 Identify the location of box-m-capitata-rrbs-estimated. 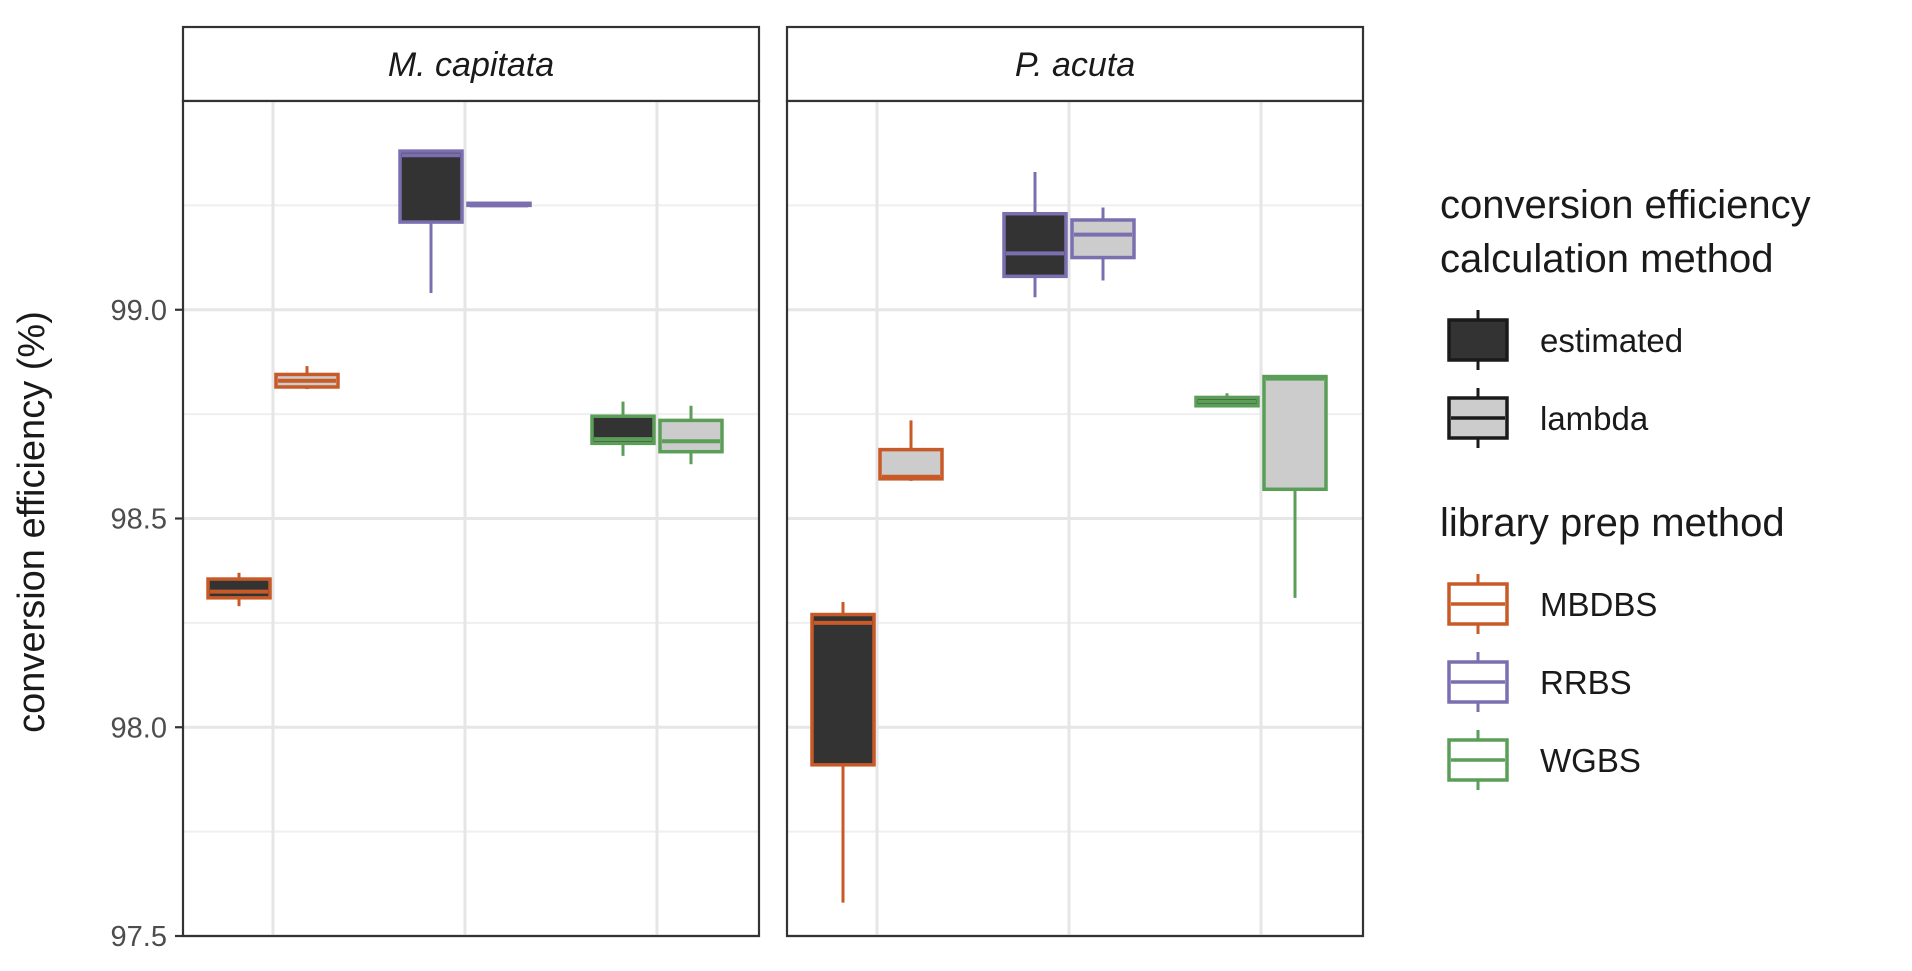
(431, 221).